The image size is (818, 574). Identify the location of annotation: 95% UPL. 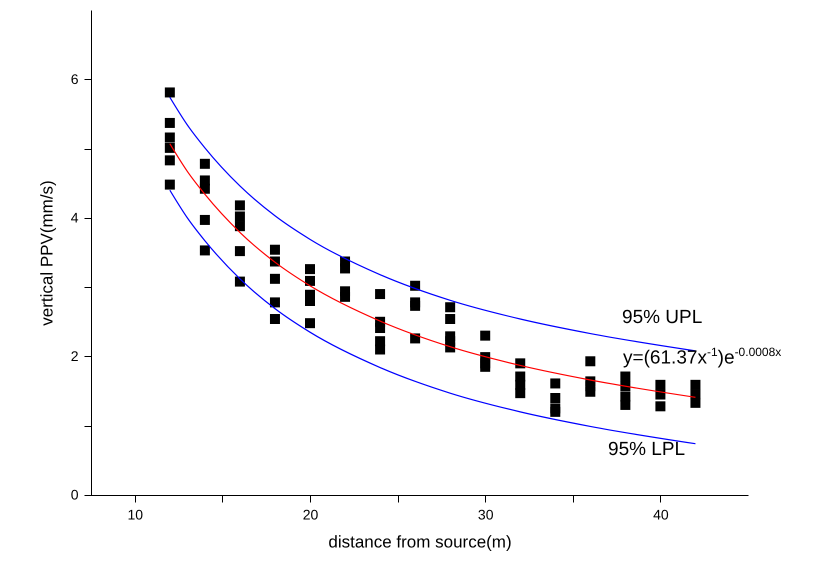
(662, 317).